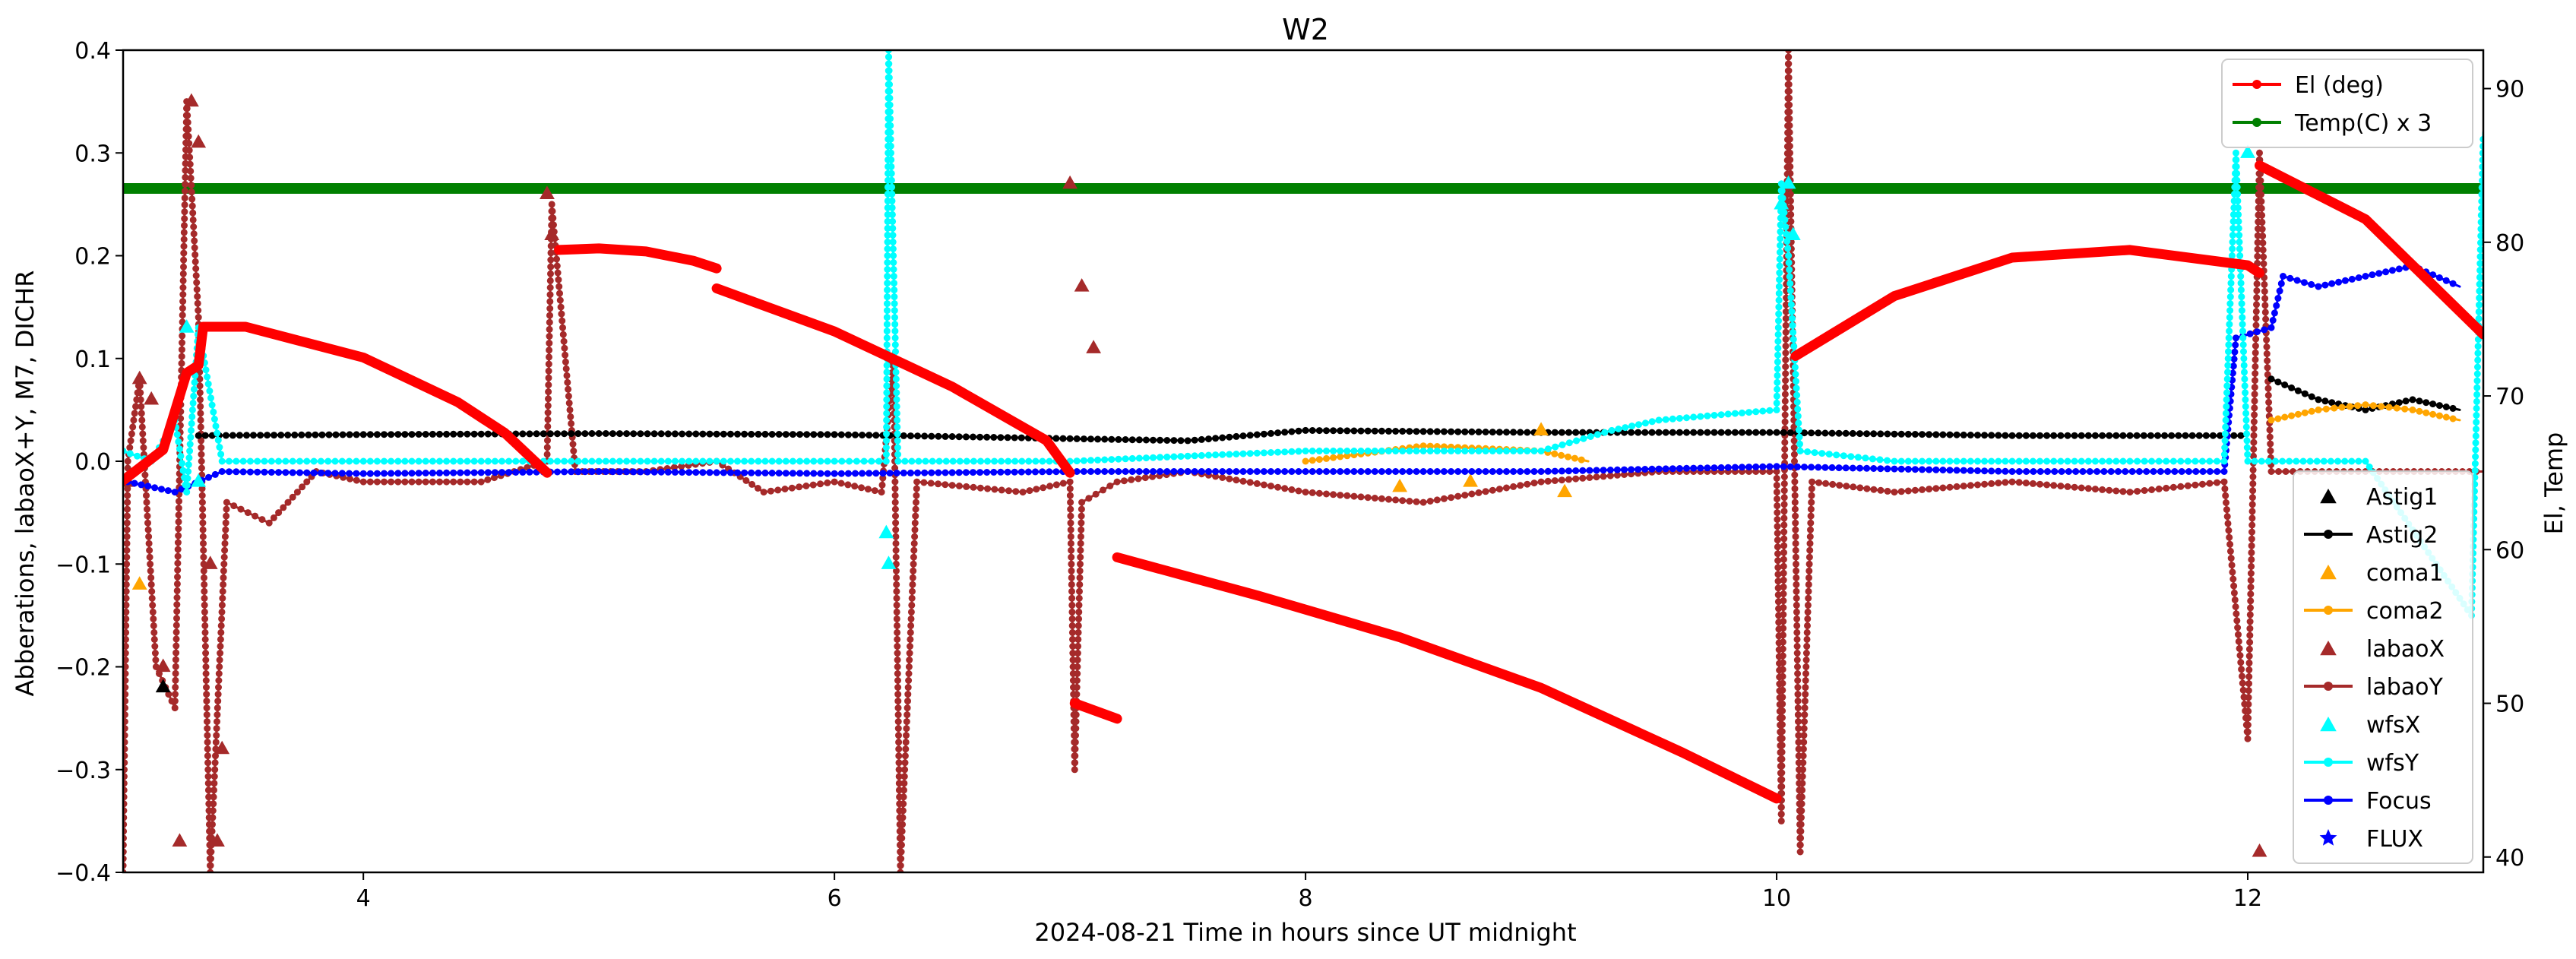  What do you see at coordinates (92, 51) in the screenshot?
I see `y-tick-label: 0.4` at bounding box center [92, 51].